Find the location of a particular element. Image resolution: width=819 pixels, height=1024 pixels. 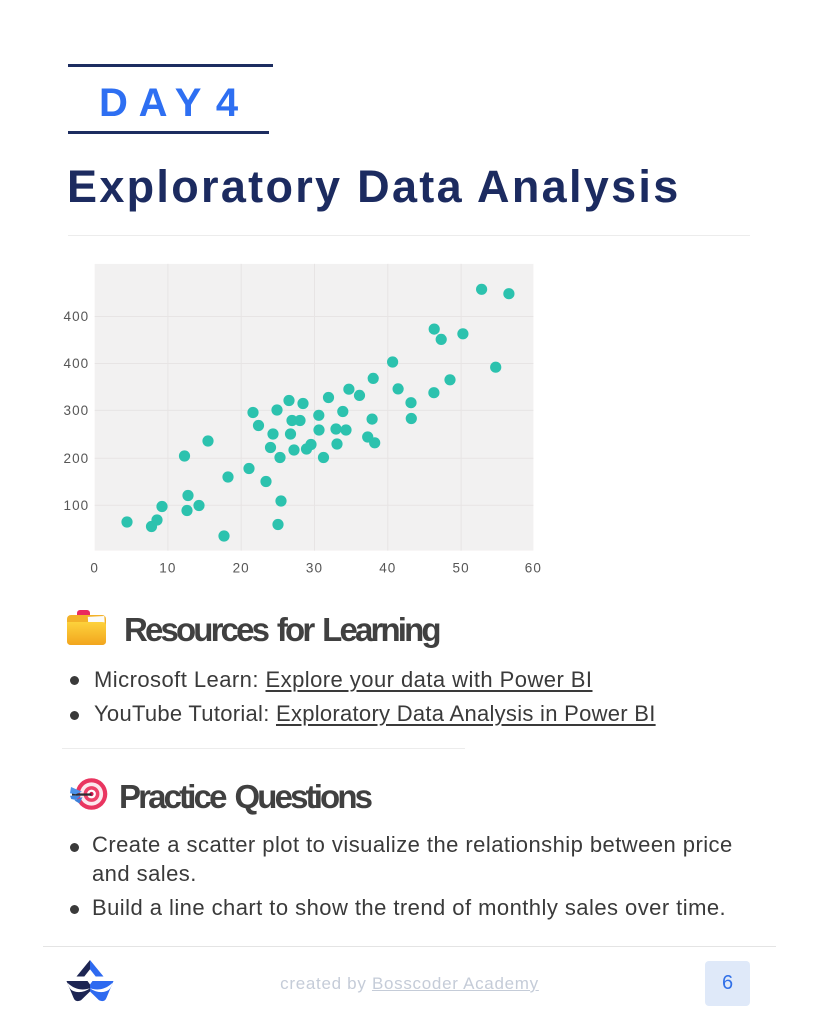

svg-text: 10 is located at coordinates (167, 568).